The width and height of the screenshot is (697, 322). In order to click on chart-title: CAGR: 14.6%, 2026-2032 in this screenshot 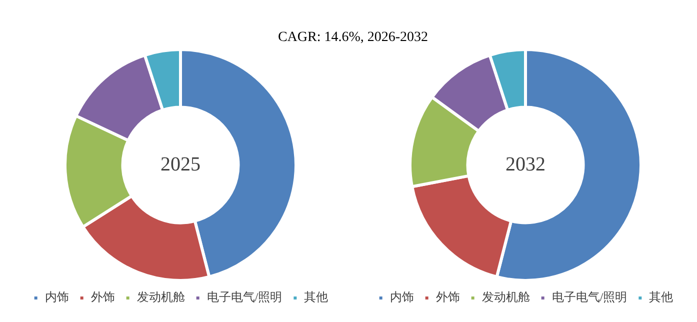, I will do `click(353, 38)`.